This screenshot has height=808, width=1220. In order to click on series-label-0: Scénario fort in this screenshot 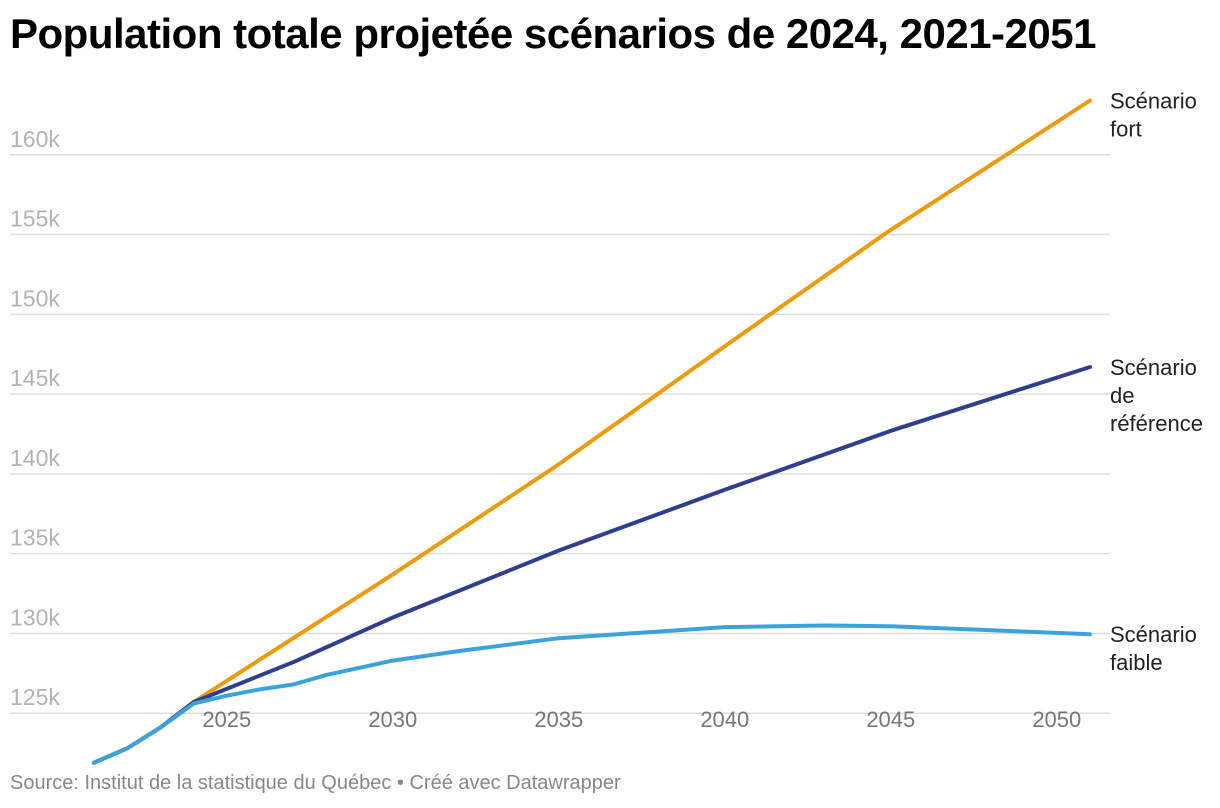, I will do `click(1153, 115)`.